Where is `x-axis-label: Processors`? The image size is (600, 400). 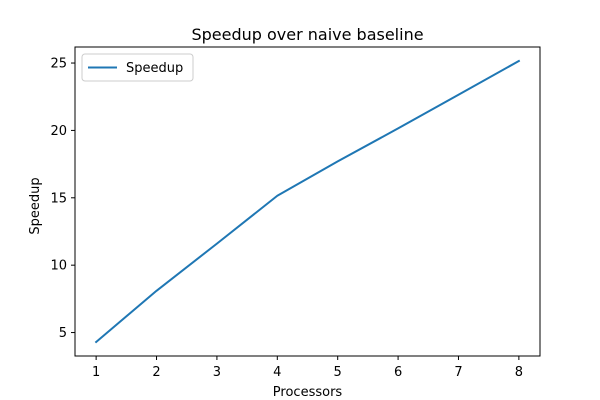
x-axis-label: Processors is located at coordinates (308, 392).